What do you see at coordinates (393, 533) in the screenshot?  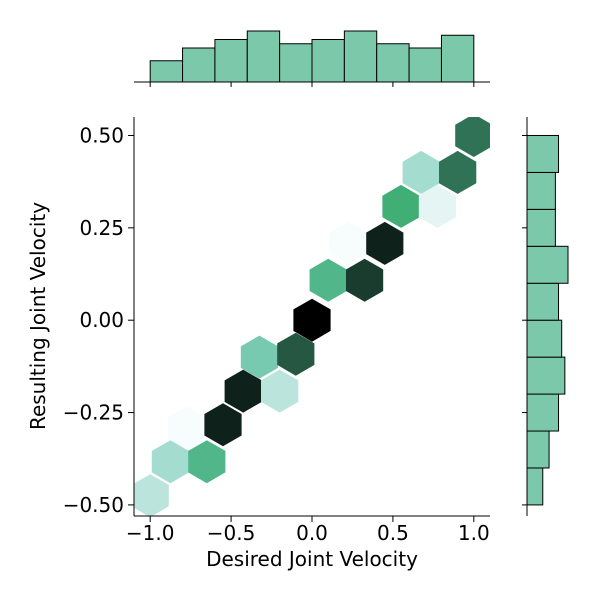 I see `x-tick-label: 0.5` at bounding box center [393, 533].